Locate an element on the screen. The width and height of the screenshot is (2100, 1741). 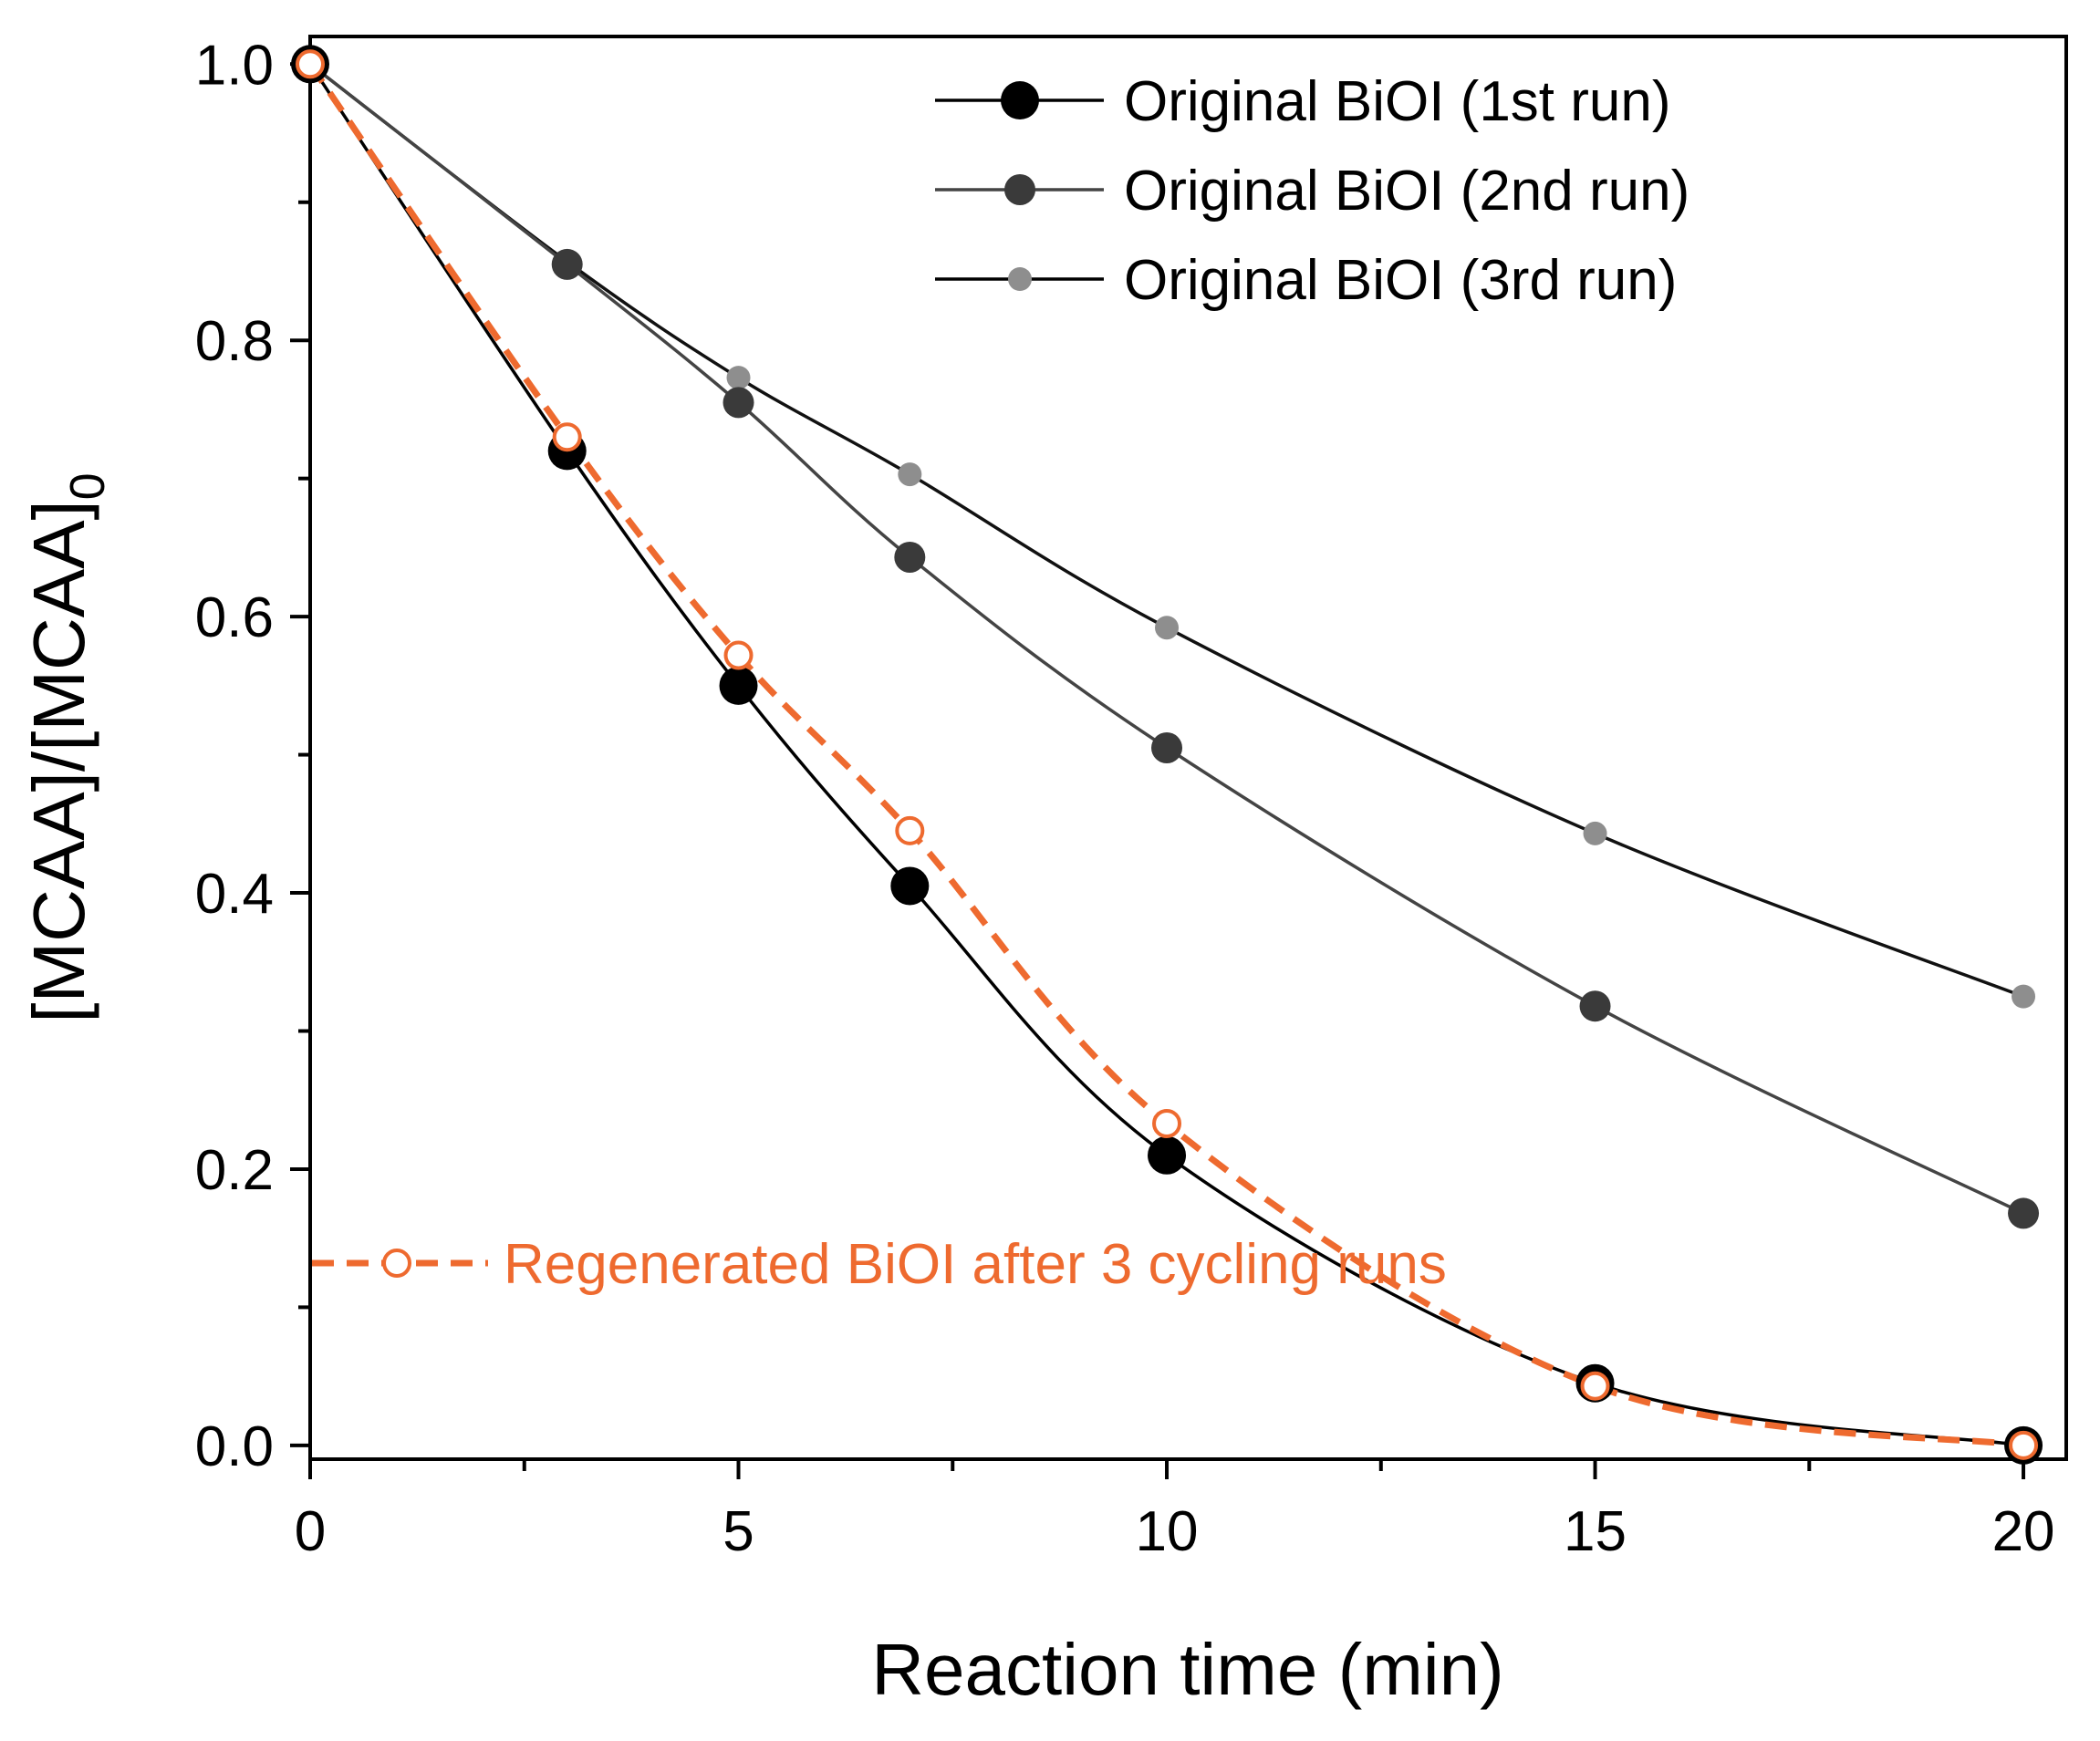
legend-label: Original BiOI (2nd run) is located at coordinates (1406, 191).